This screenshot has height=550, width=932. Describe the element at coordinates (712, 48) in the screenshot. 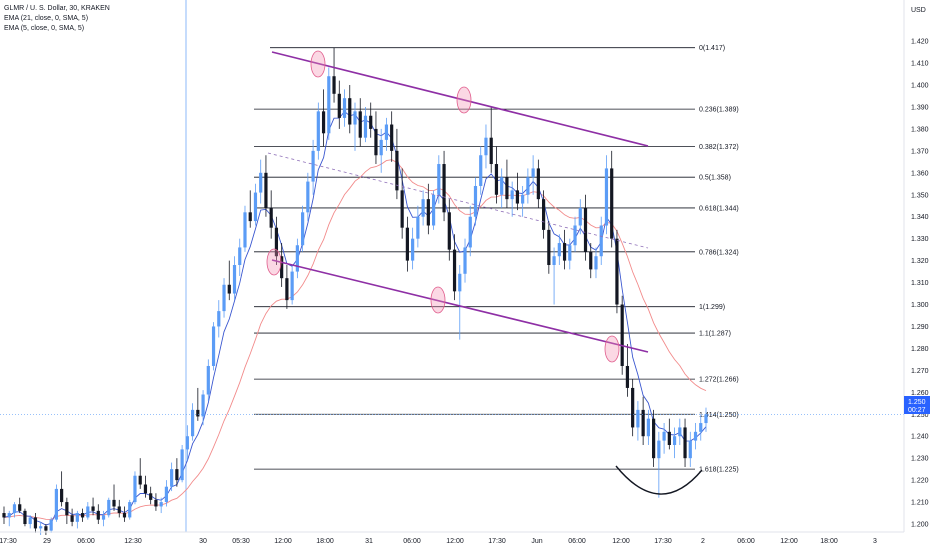

I see `fib-label: 0(1.417)` at that location.